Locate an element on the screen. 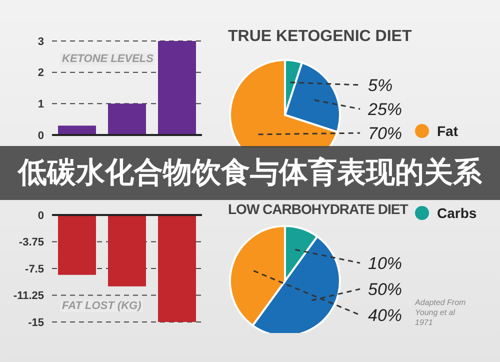 The width and height of the screenshot is (500, 362). text: Adapted From Young et al 1971 is located at coordinates (441, 313).